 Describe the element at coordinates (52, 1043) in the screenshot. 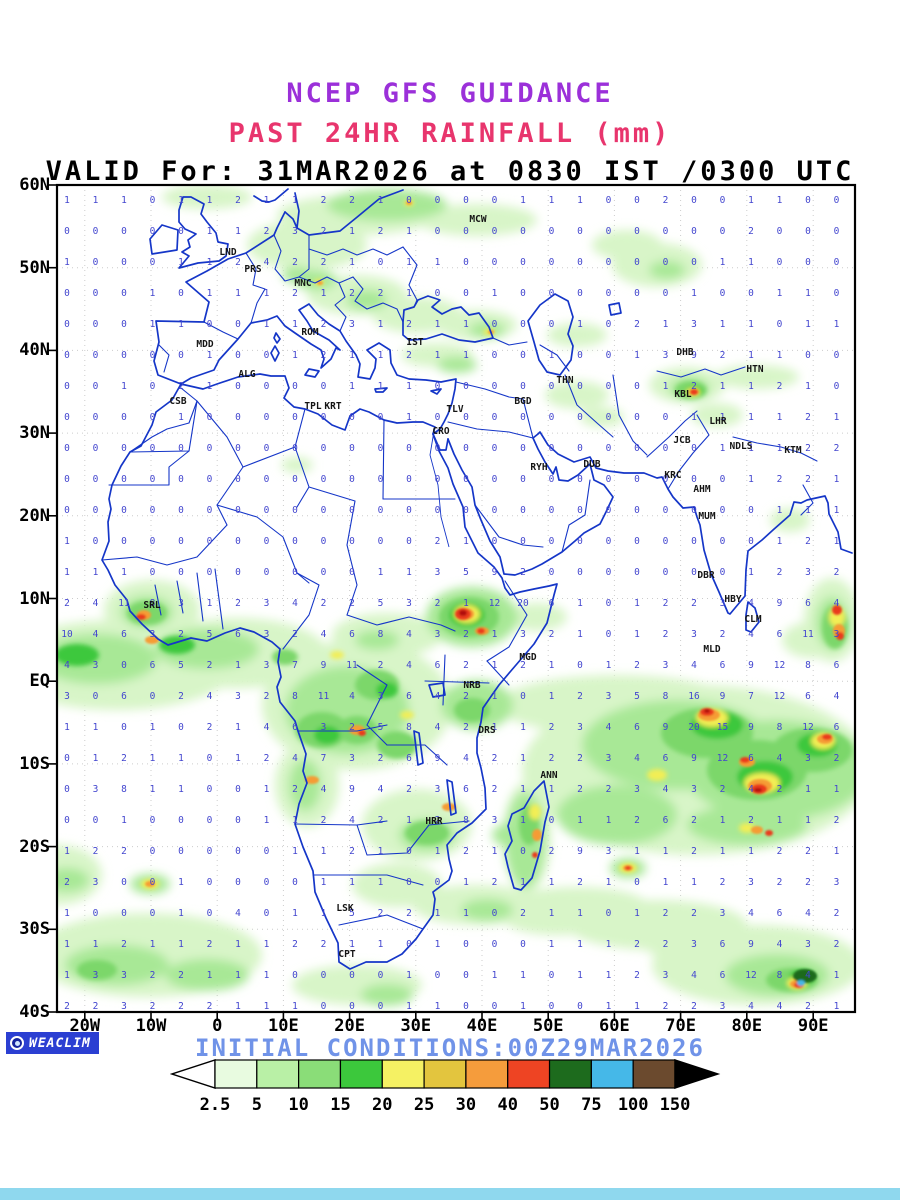

I see `weaclim-logo: WEACLIM` at that location.